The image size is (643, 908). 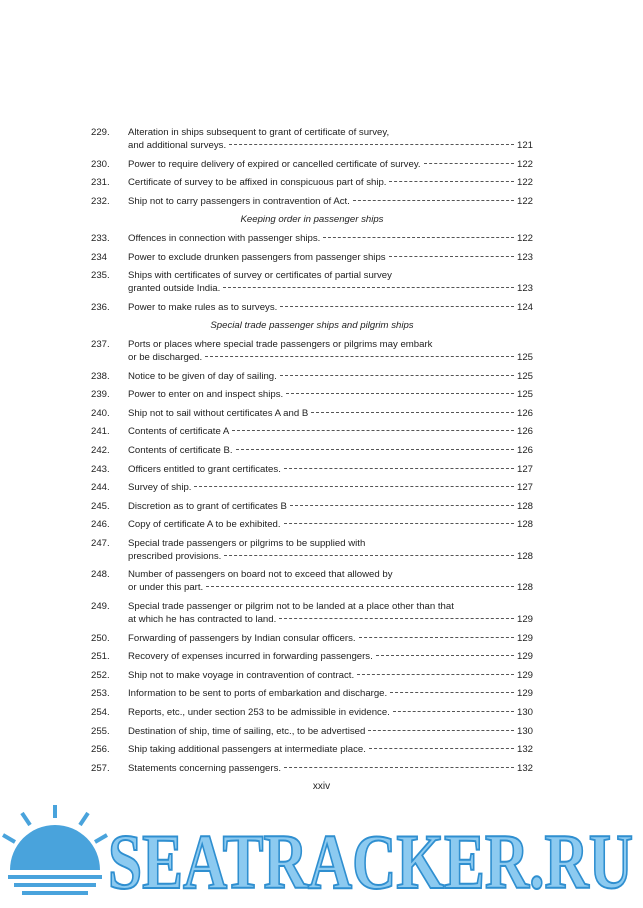 I want to click on page-ref: 128, so click(x=524, y=588).